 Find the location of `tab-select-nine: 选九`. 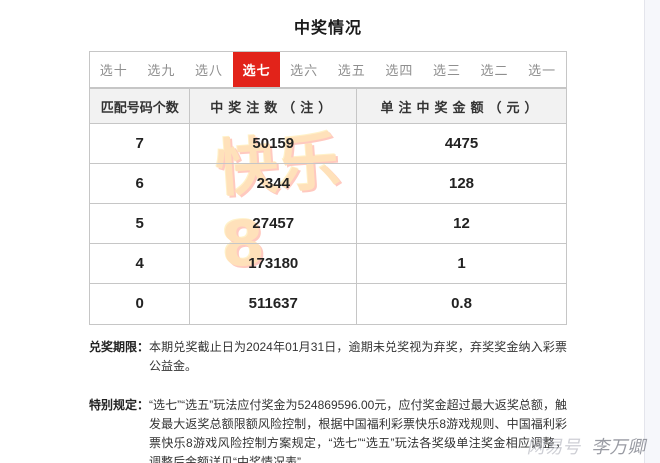

tab-select-nine: 选九 is located at coordinates (161, 70).